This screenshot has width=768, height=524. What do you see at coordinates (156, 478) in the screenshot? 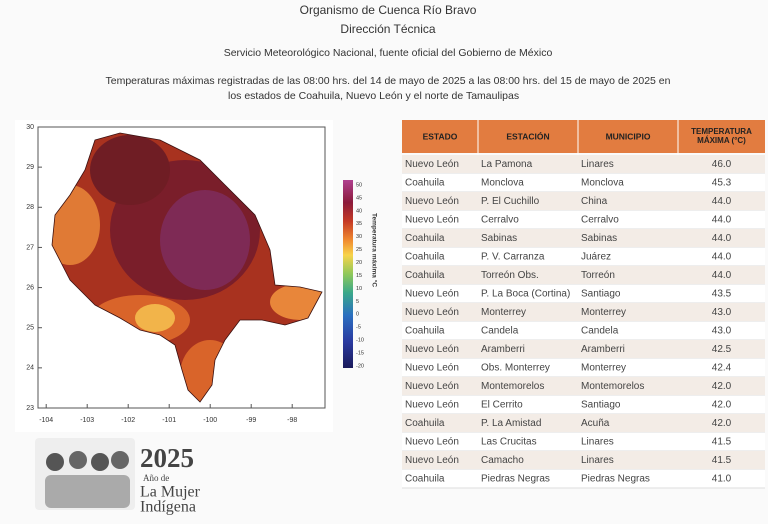
I see `logo-text: Año de` at bounding box center [156, 478].